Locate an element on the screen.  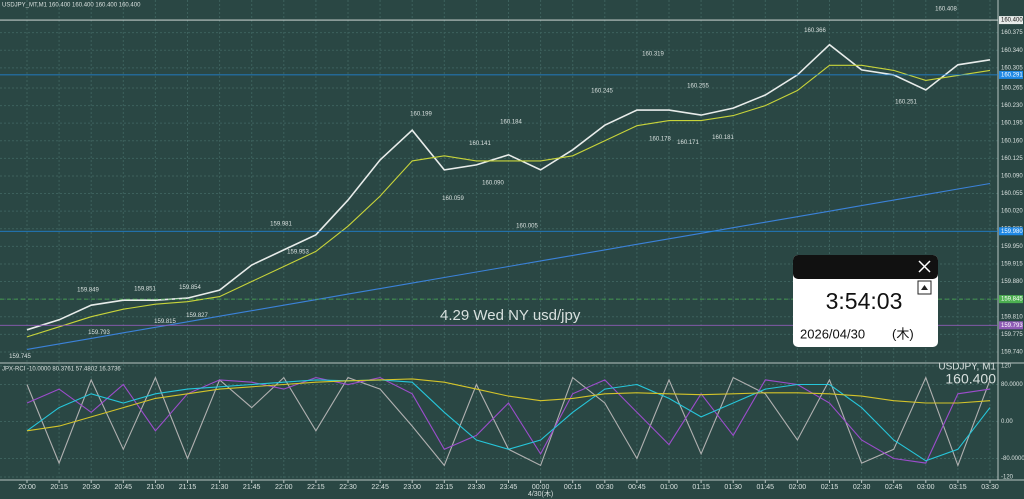
y-tick-label: 159.950 is located at coordinates (1012, 247).